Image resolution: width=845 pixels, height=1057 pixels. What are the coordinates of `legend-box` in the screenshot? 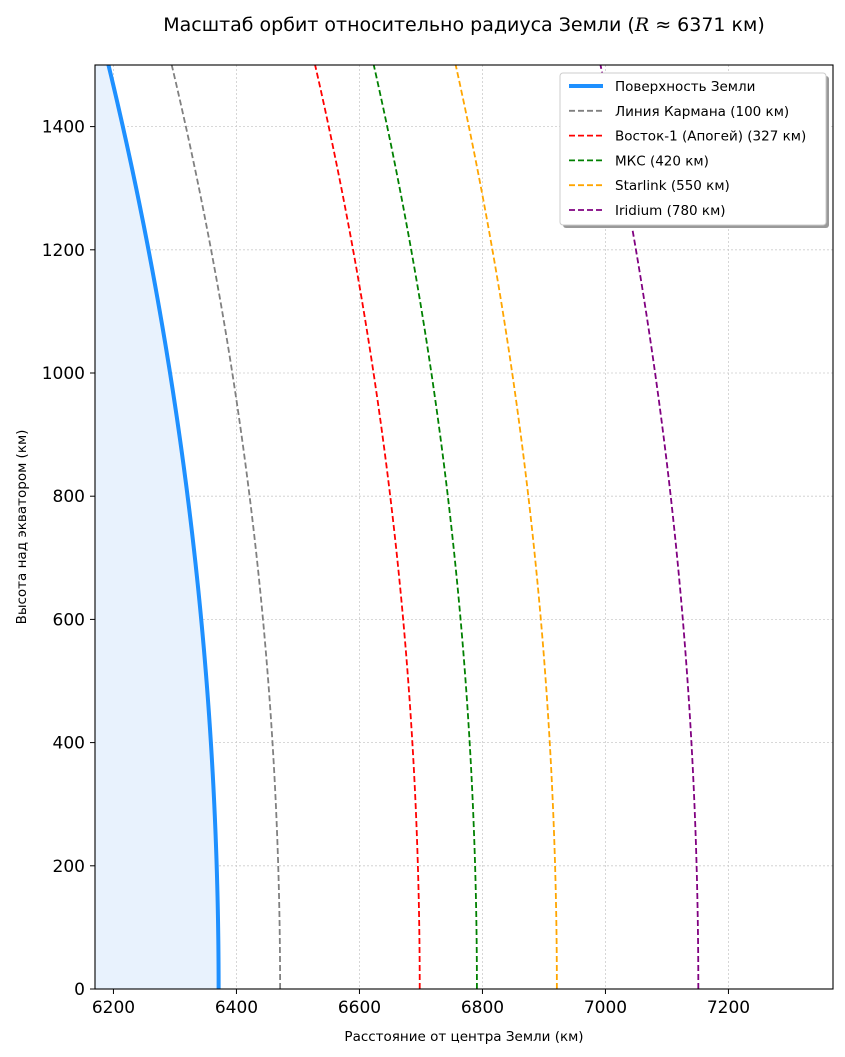 It's located at (693, 149).